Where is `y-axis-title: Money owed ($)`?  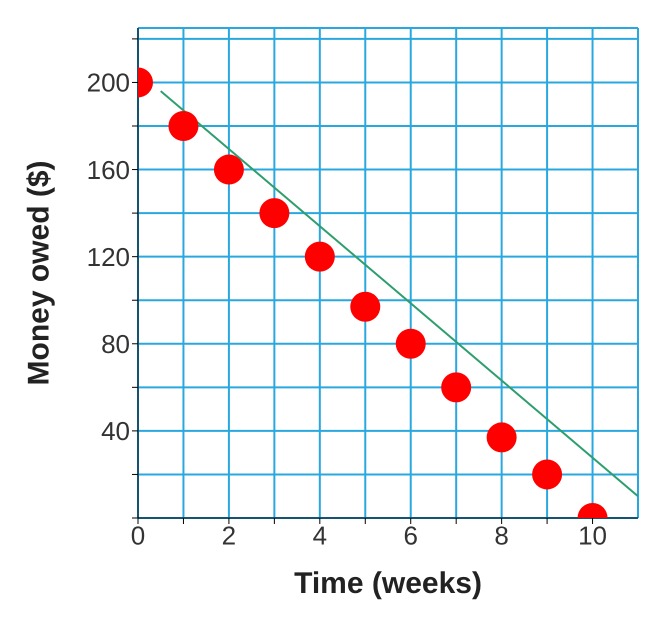 y-axis-title: Money owed ($) is located at coordinates (39, 273).